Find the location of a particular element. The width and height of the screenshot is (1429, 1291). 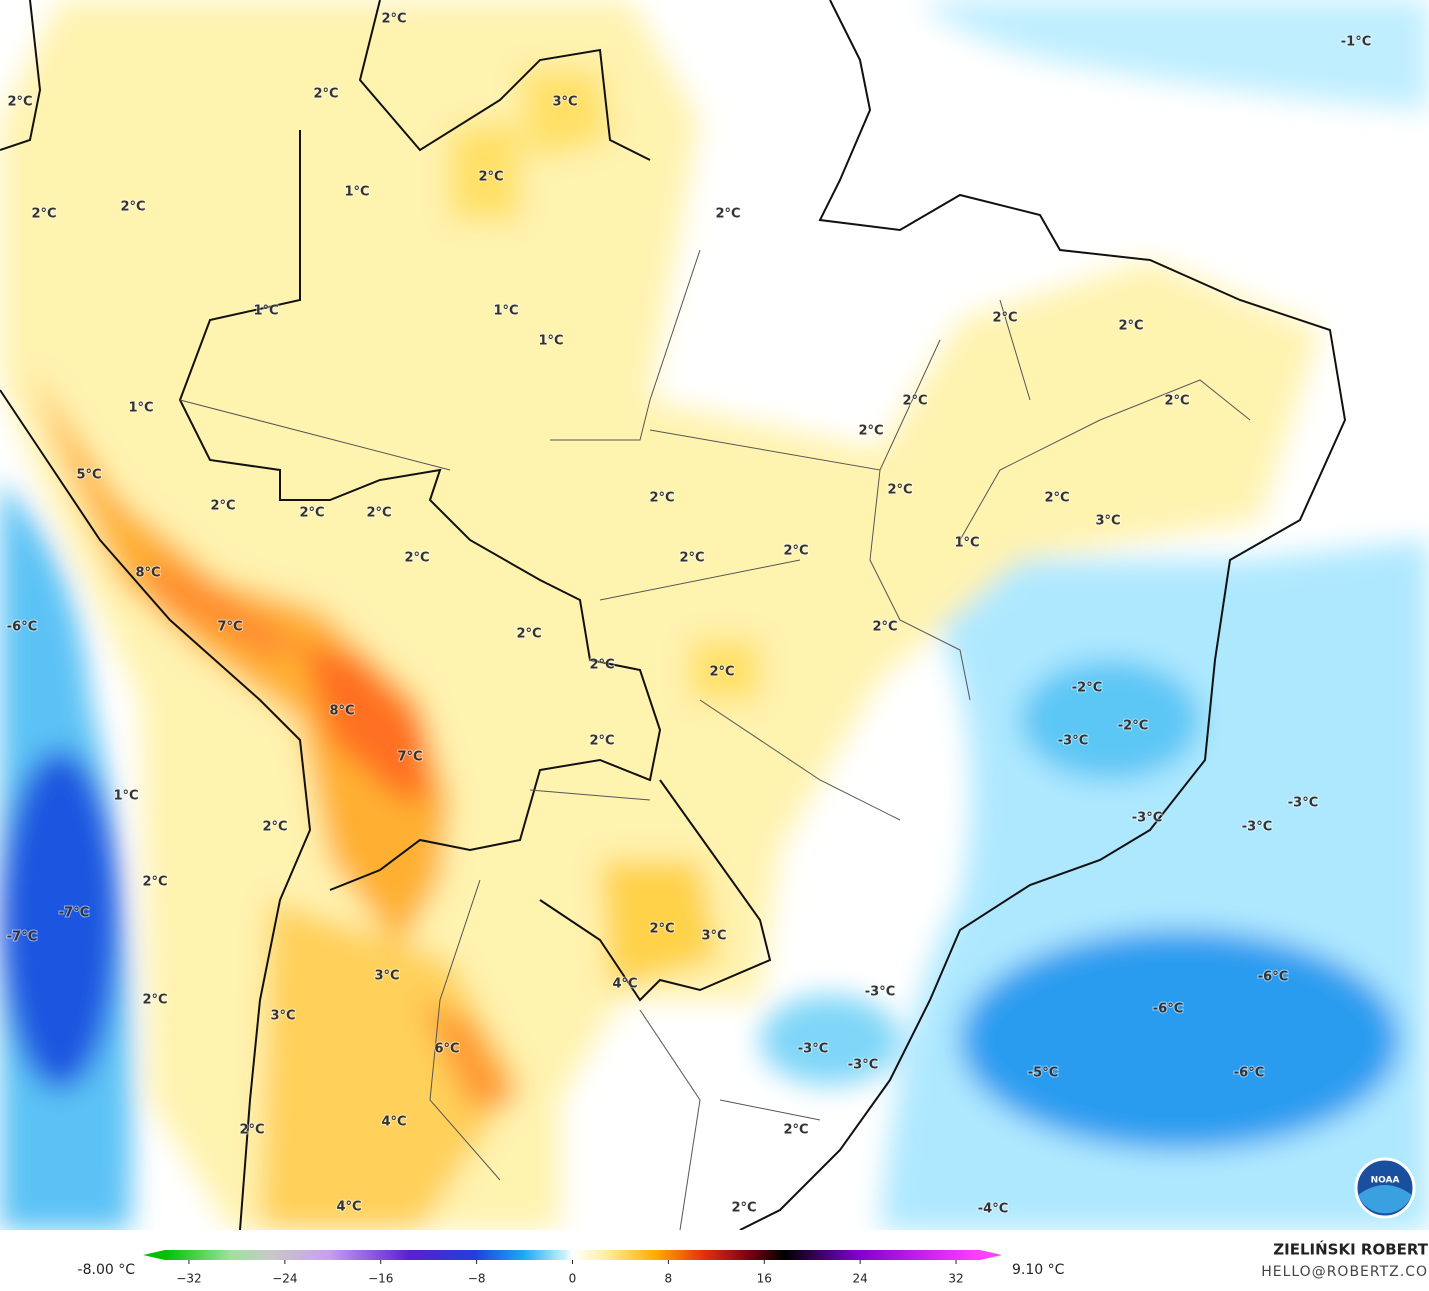

colorbar-tick-label: −32 is located at coordinates (188, 1279).